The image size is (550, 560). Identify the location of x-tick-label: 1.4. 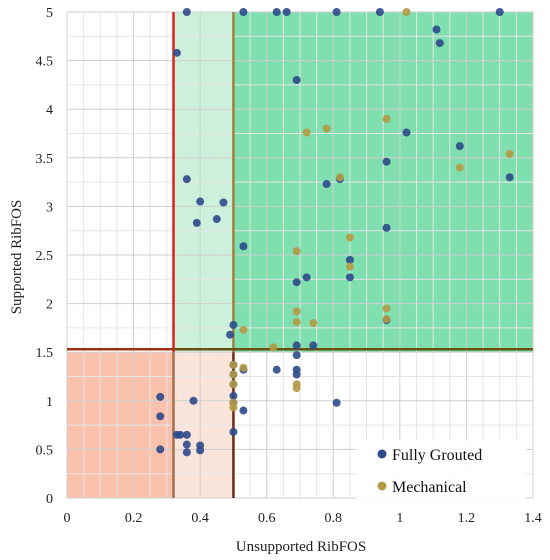
(533, 518).